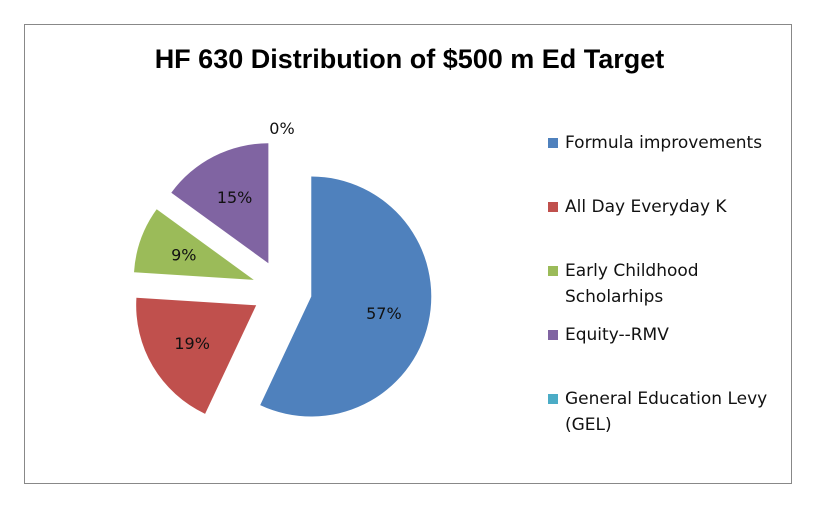  What do you see at coordinates (281, 128) in the screenshot?
I see `data-label-general-education-levy-gel: 0%` at bounding box center [281, 128].